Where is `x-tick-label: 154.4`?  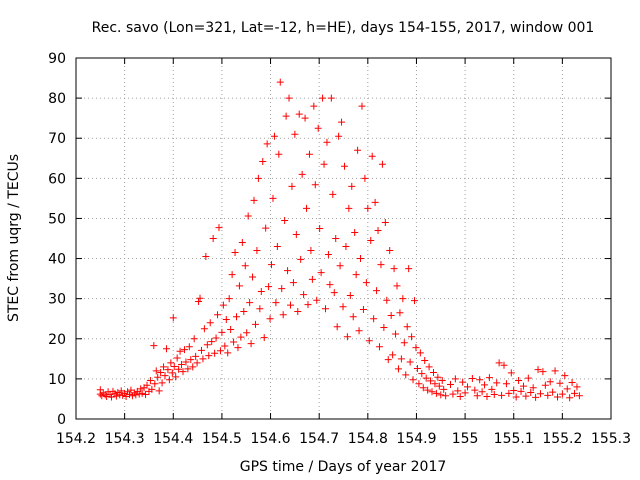
x-tick-label: 154.4 is located at coordinates (173, 439).